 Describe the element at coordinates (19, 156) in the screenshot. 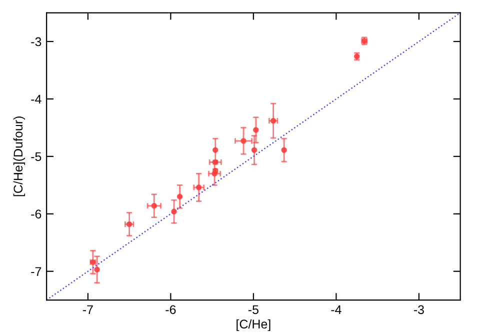

I see `y-axis-title: [C/He](Dufour)` at that location.